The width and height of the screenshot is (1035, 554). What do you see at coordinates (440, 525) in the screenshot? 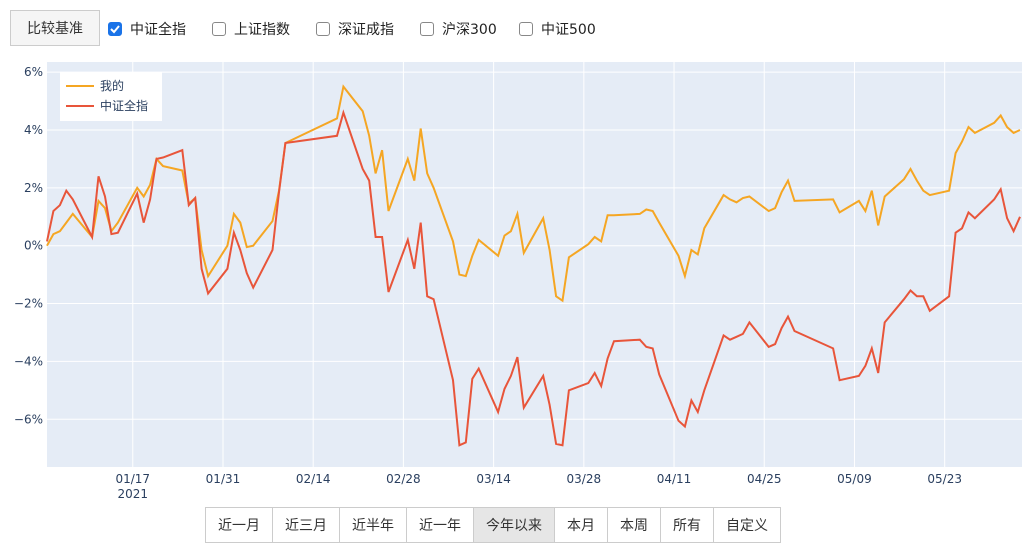
I see `range-button: 近一年` at bounding box center [440, 525].